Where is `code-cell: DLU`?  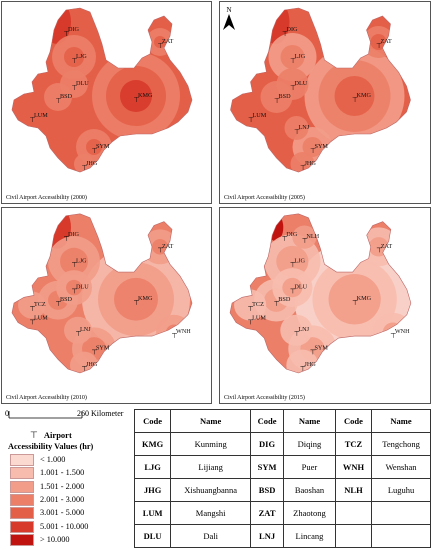
code-cell: DLU is located at coordinates (152, 536).